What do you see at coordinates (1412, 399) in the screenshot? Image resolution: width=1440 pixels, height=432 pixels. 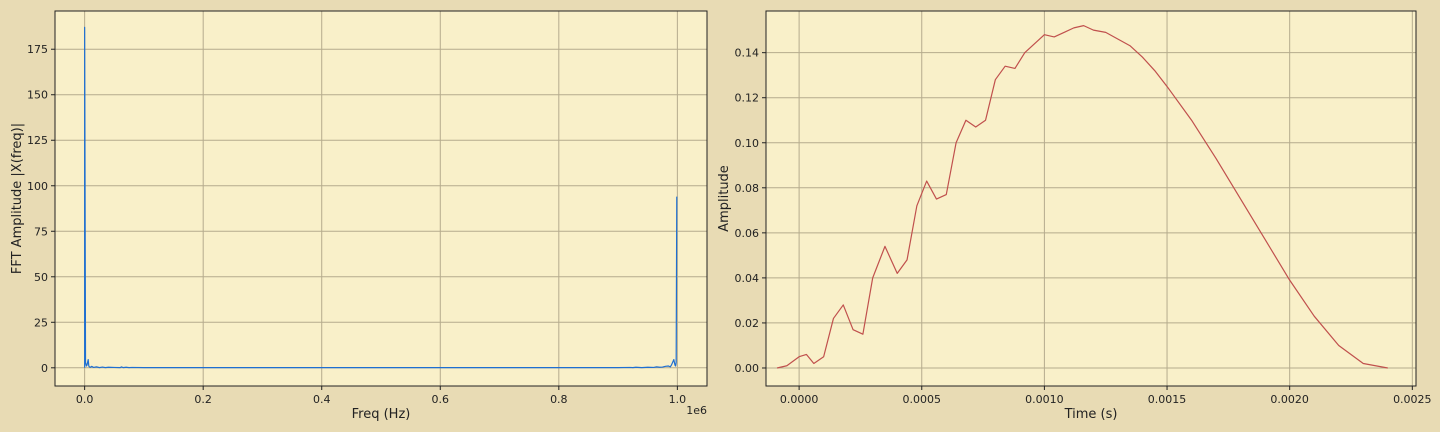 I see `time-x-tick-label: 0.0025` at bounding box center [1412, 399].